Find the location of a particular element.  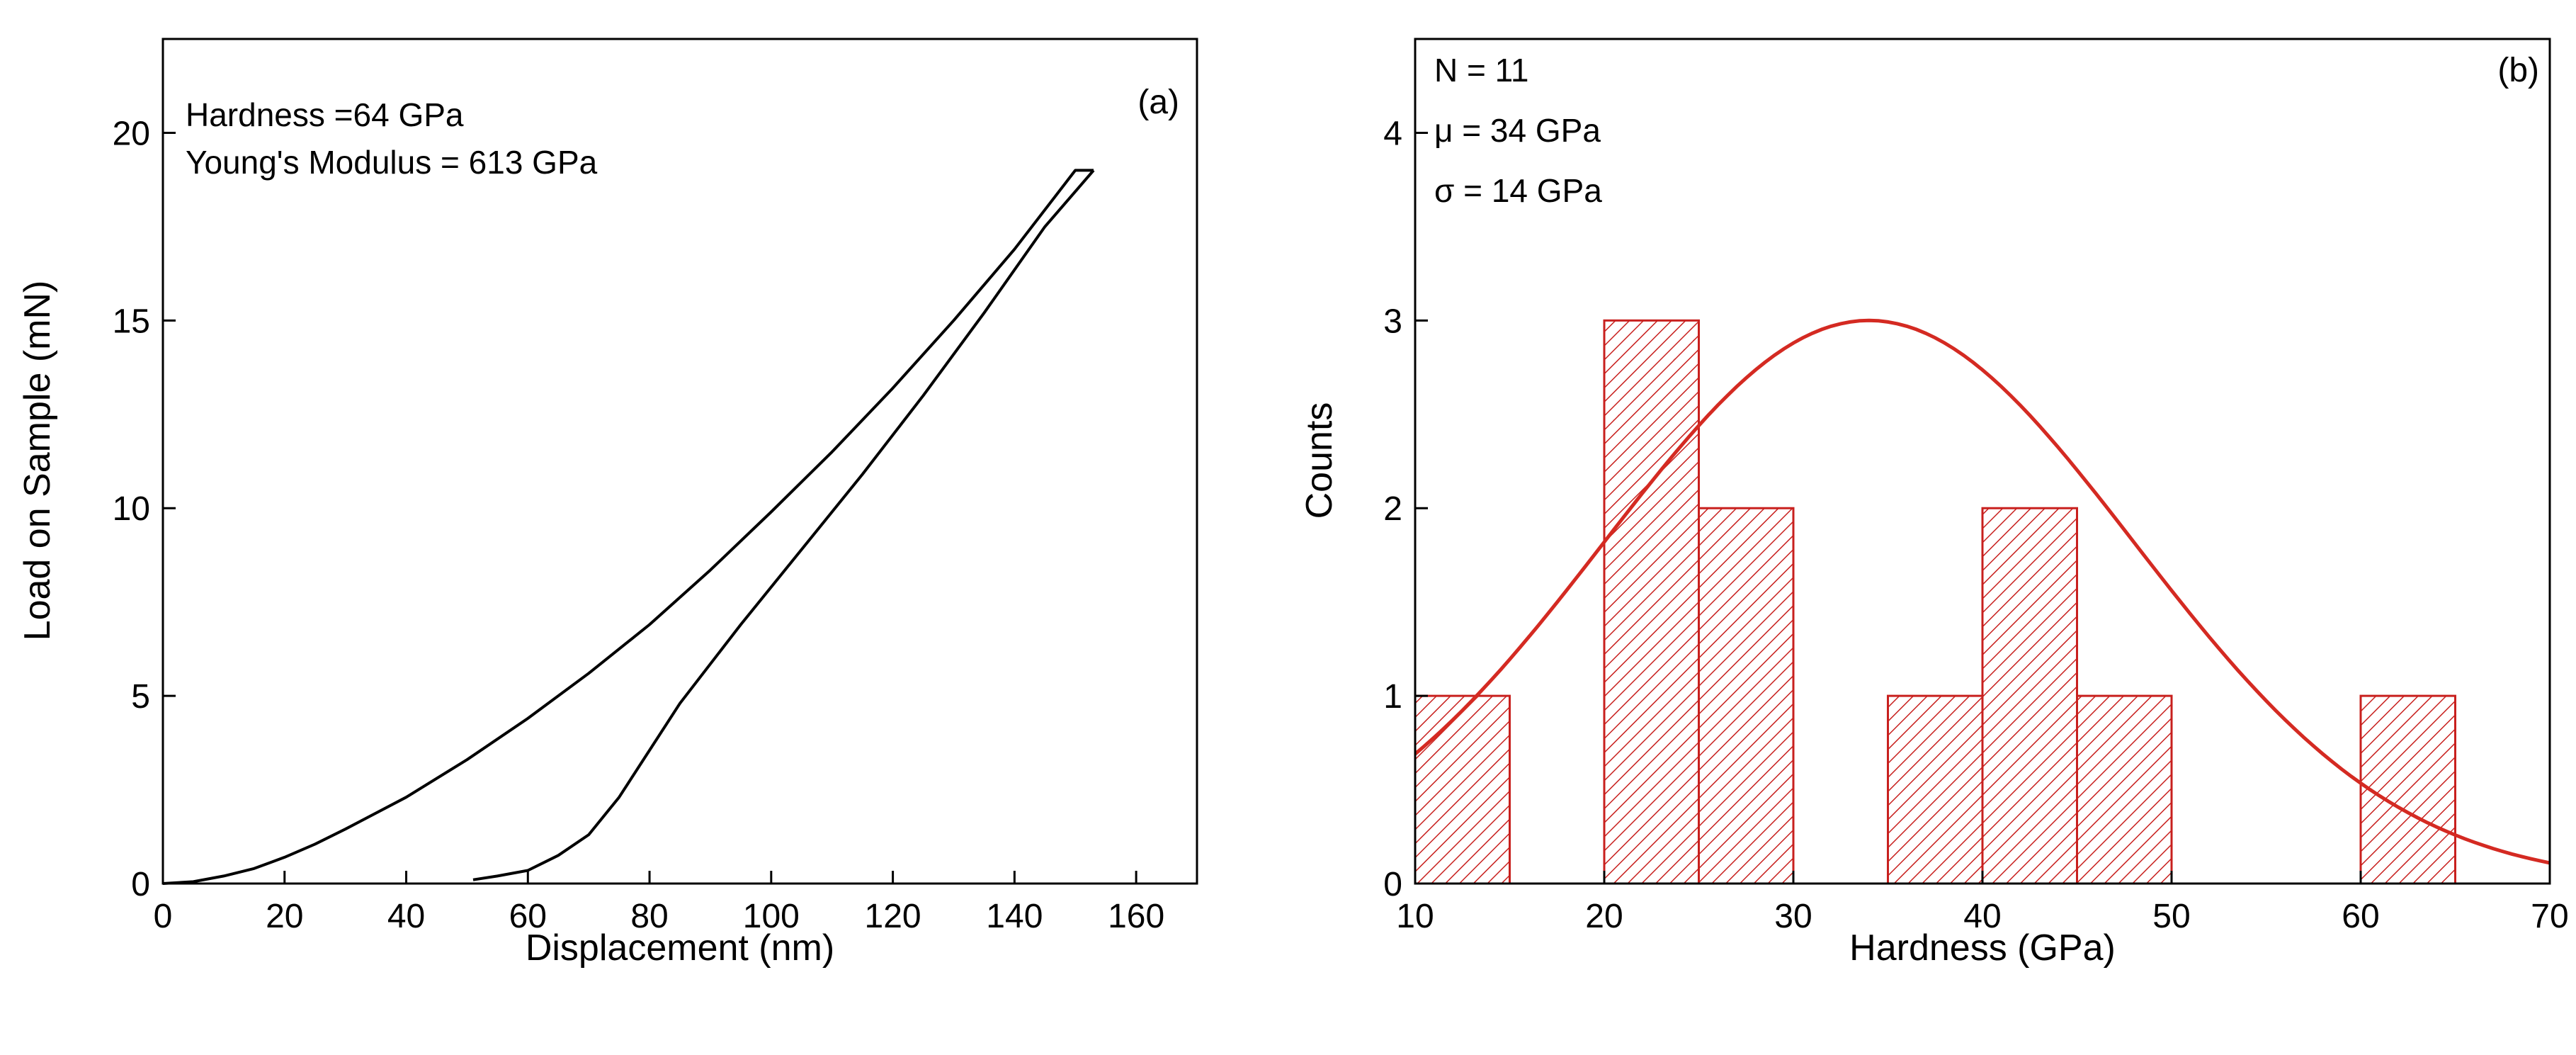

panel-a-y-tick-label: 20 is located at coordinates (131, 133).